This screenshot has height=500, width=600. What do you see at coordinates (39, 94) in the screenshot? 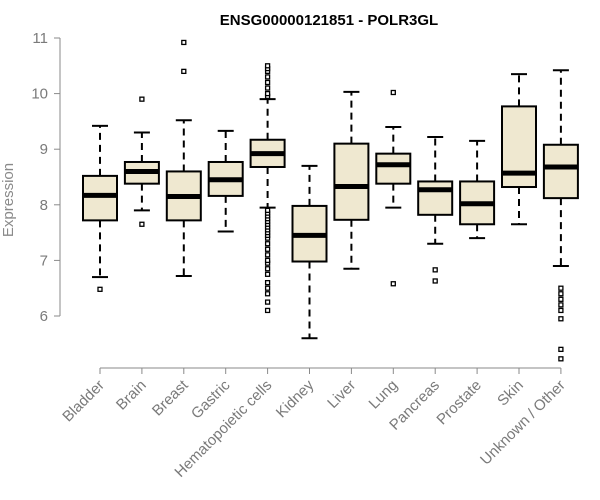
I see `y-tick-label: 10` at bounding box center [39, 94].